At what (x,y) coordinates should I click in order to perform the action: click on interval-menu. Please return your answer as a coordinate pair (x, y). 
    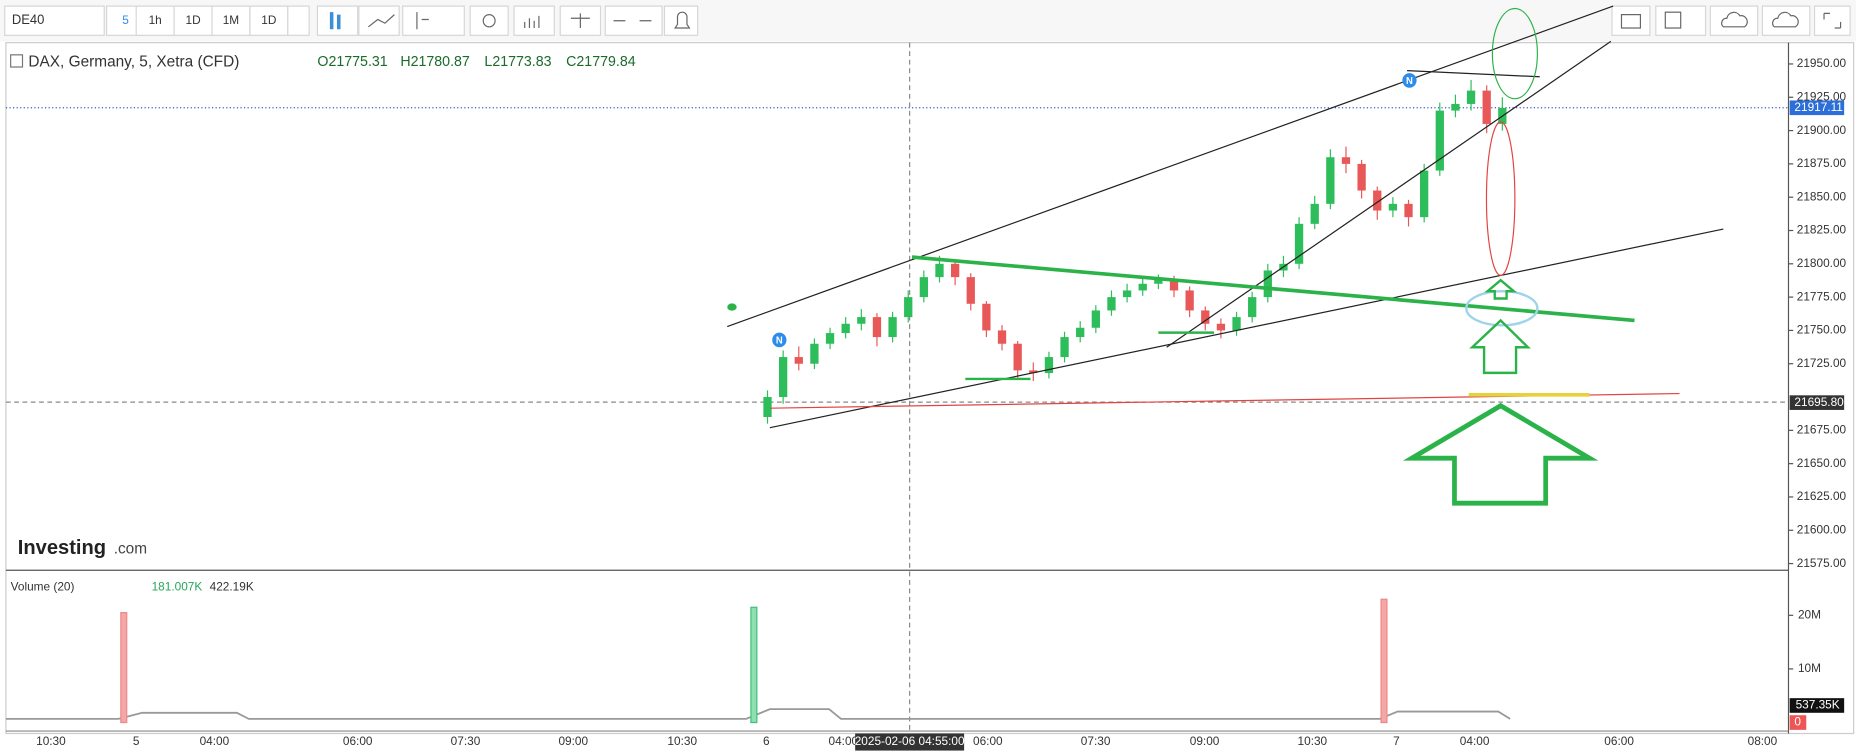
    Looking at the image, I should click on (298, 20).